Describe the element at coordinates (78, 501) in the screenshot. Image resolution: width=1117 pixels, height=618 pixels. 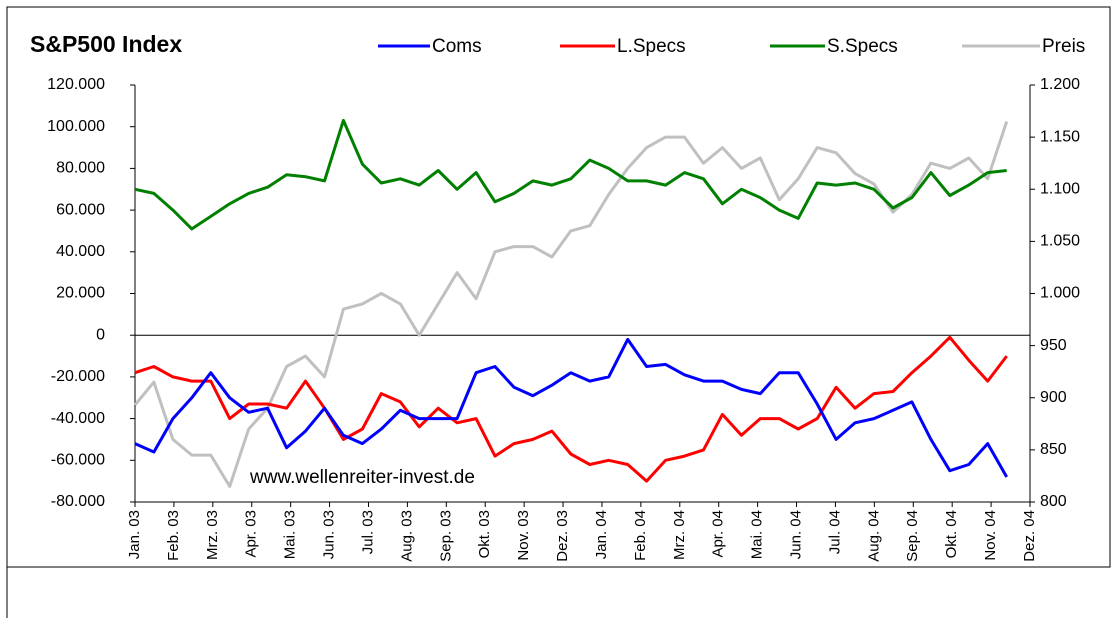
I see `y-tick-label: -80.000` at that location.